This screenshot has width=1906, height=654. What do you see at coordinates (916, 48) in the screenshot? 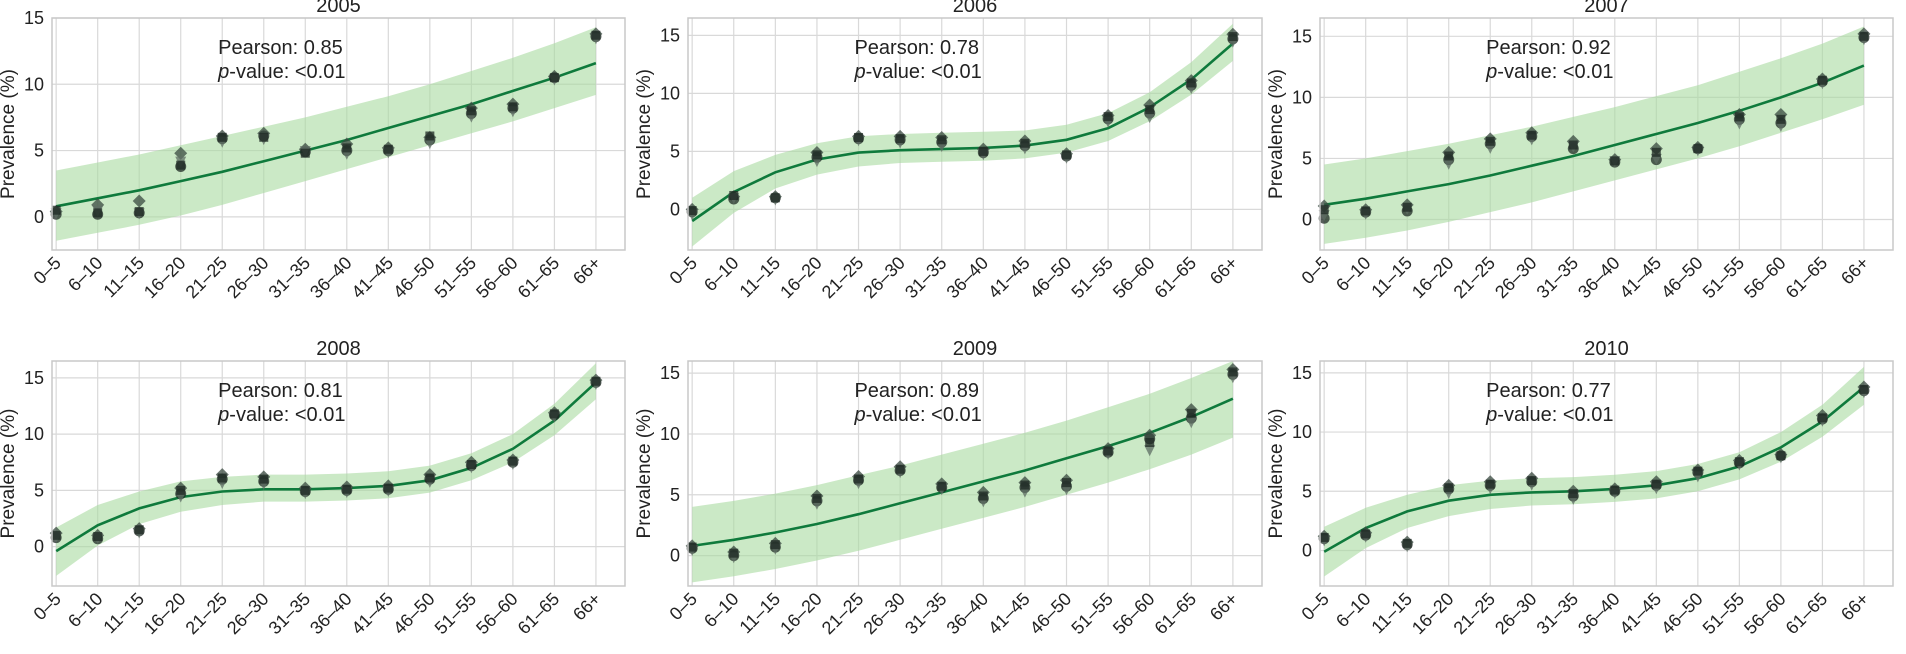
I see `pearson-annotation: Pearson: 0.78` at bounding box center [916, 48].